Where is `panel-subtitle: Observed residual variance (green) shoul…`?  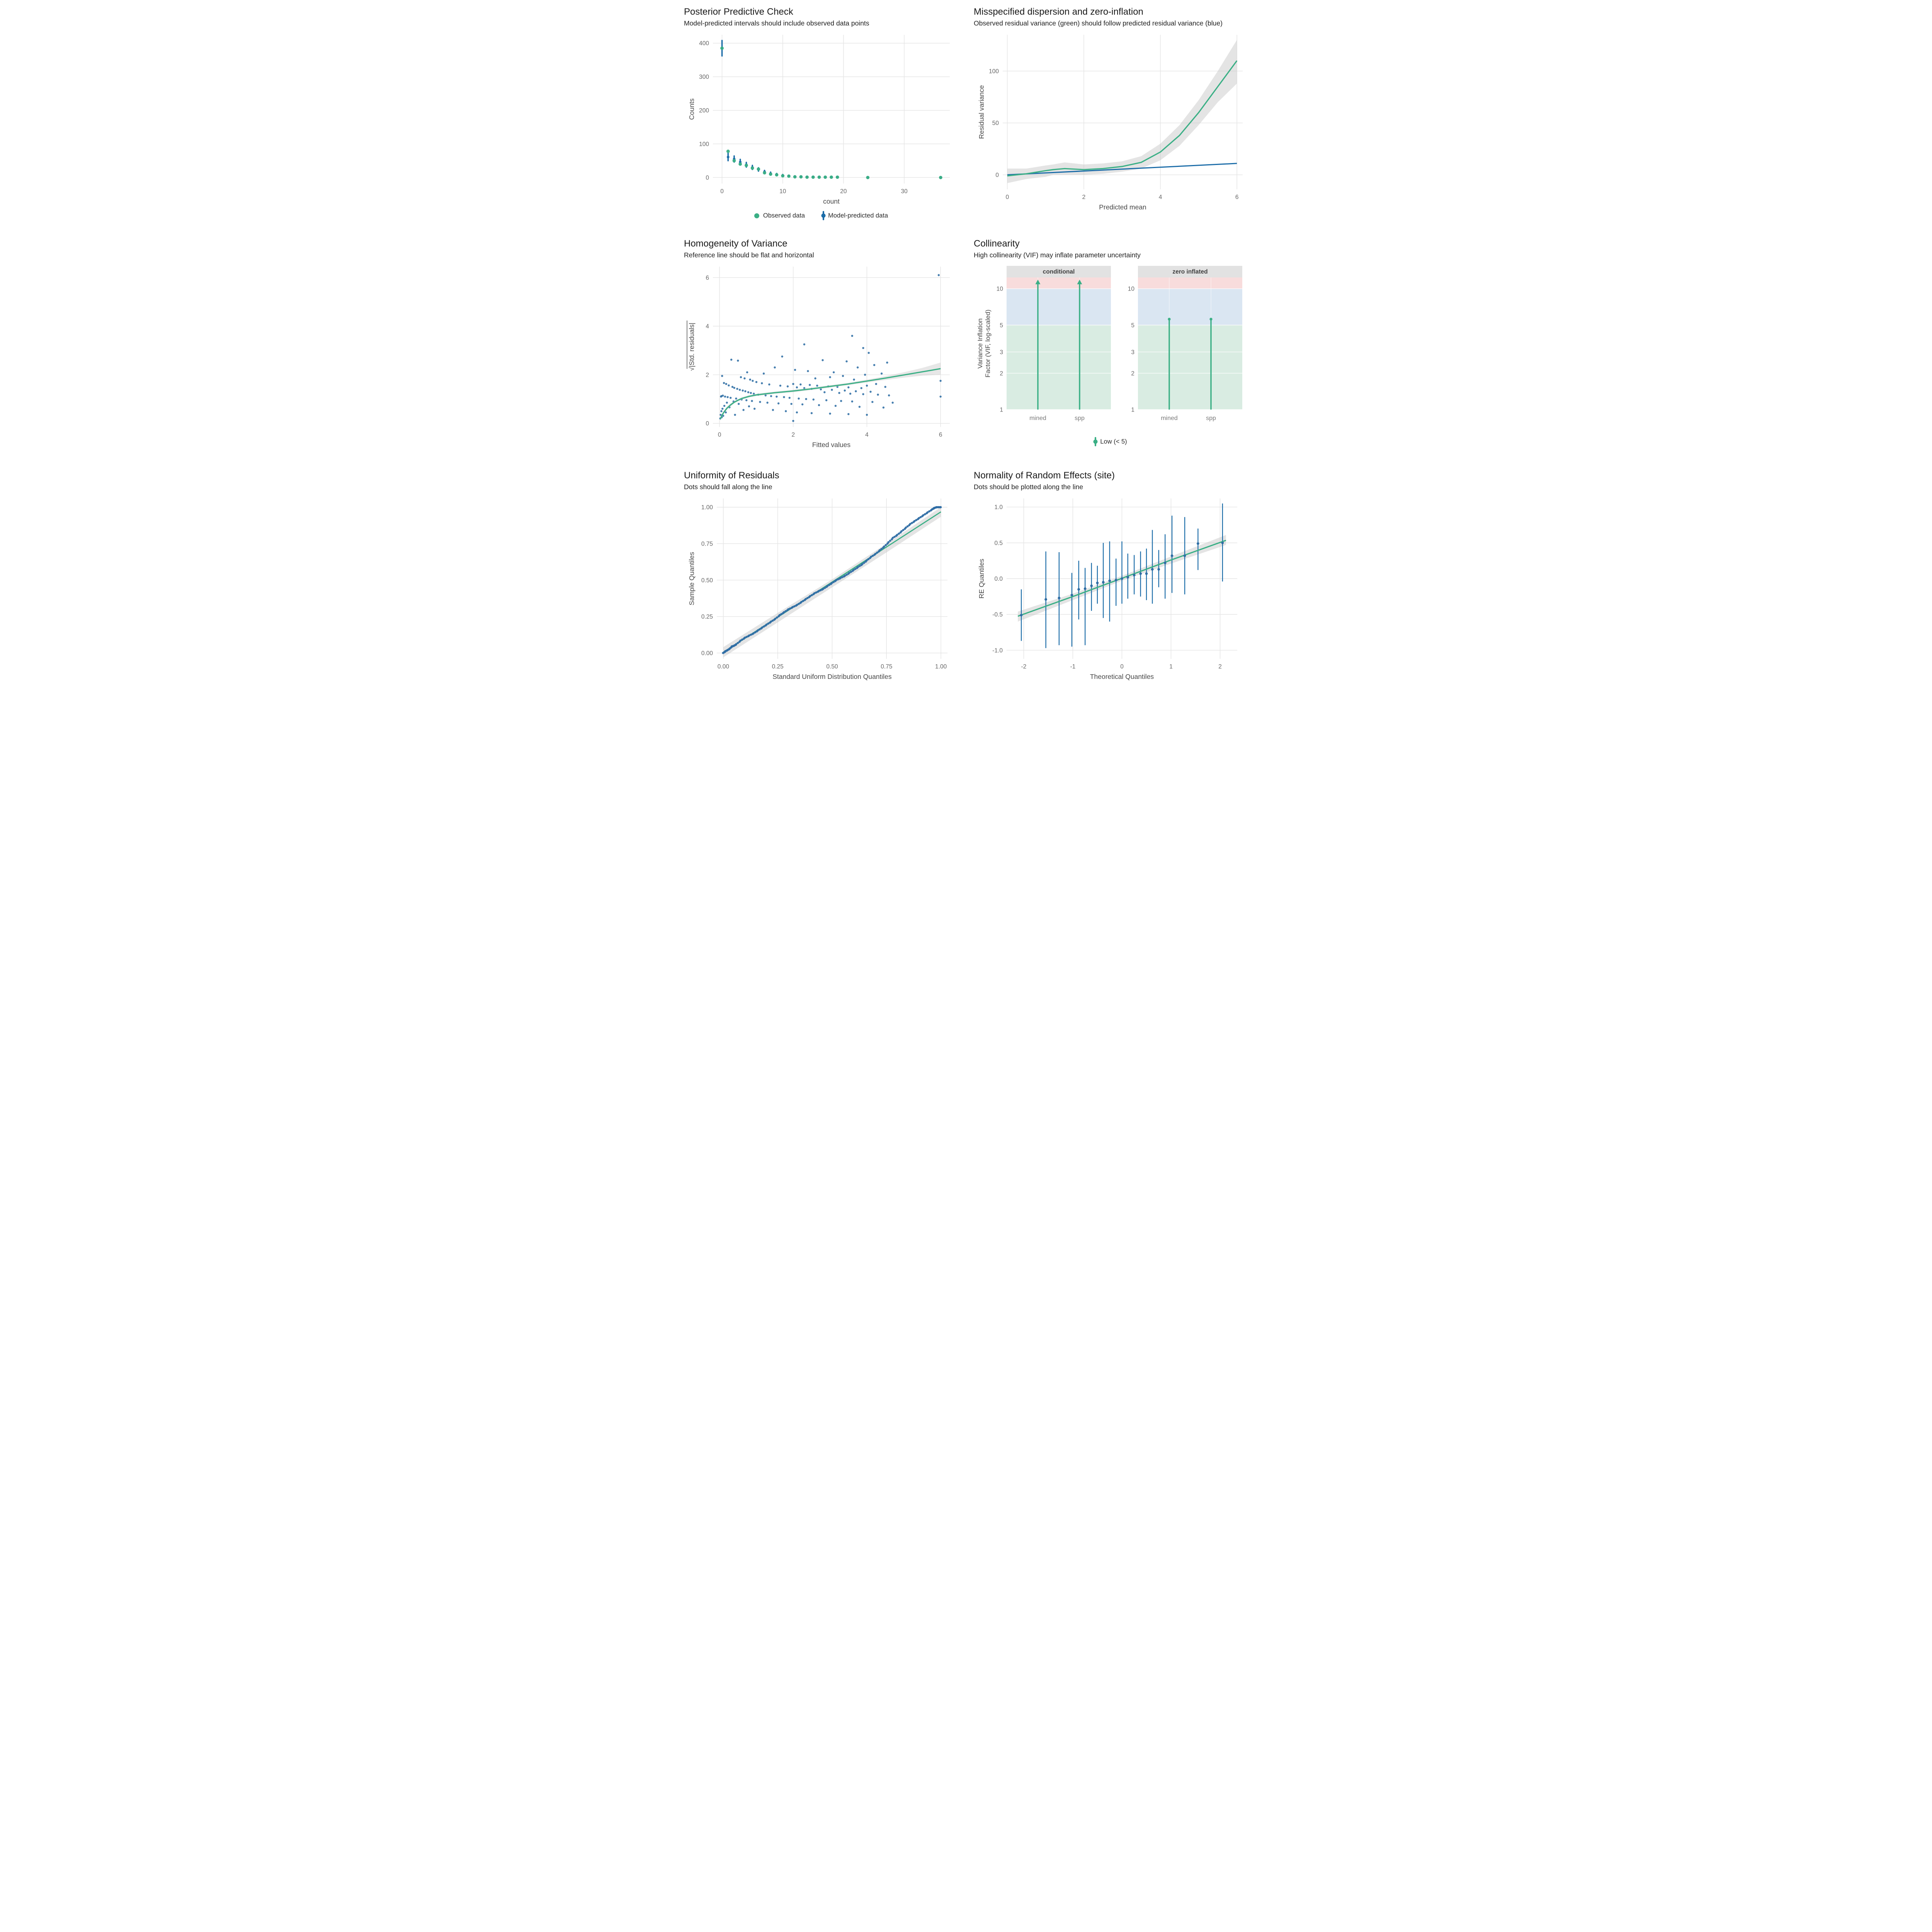
panel-subtitle: Observed residual variance (green) shoul… is located at coordinates (1099, 23).